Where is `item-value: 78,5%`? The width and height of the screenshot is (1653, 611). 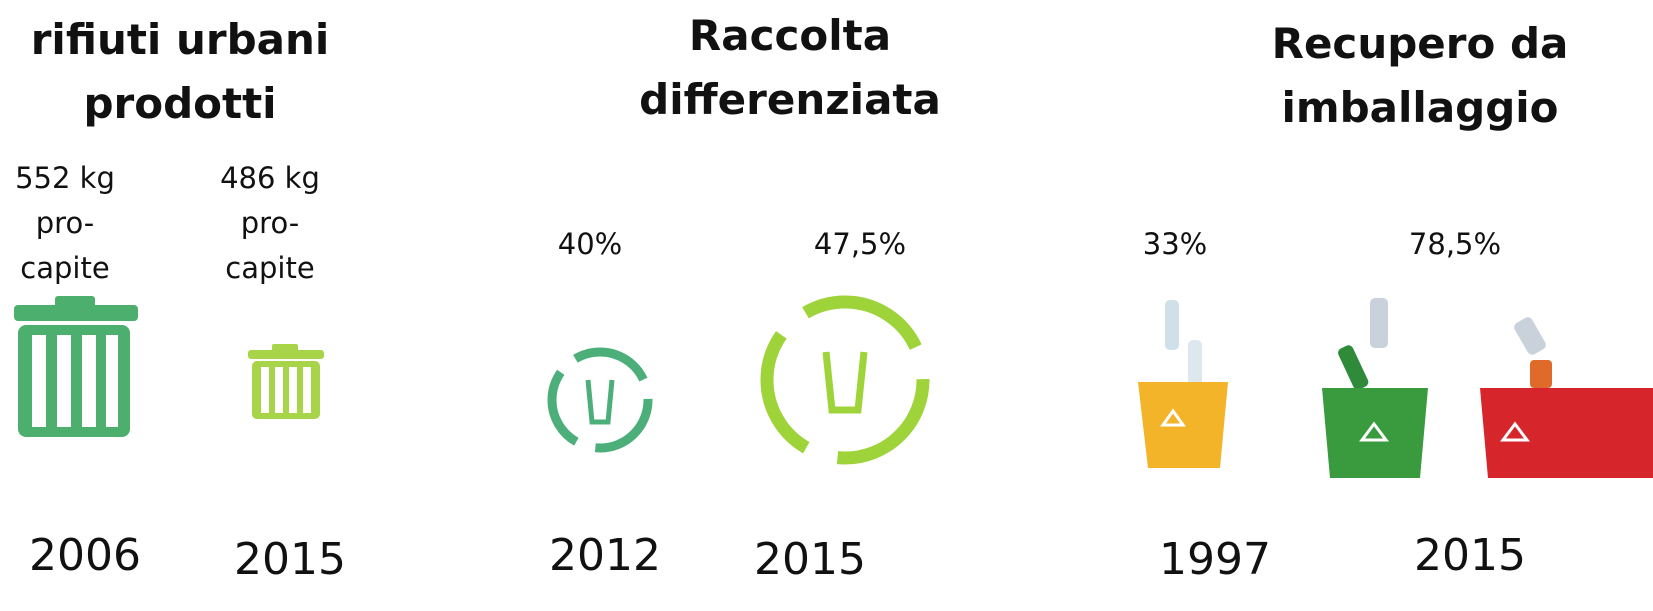 item-value: 78,5% is located at coordinates (1455, 244).